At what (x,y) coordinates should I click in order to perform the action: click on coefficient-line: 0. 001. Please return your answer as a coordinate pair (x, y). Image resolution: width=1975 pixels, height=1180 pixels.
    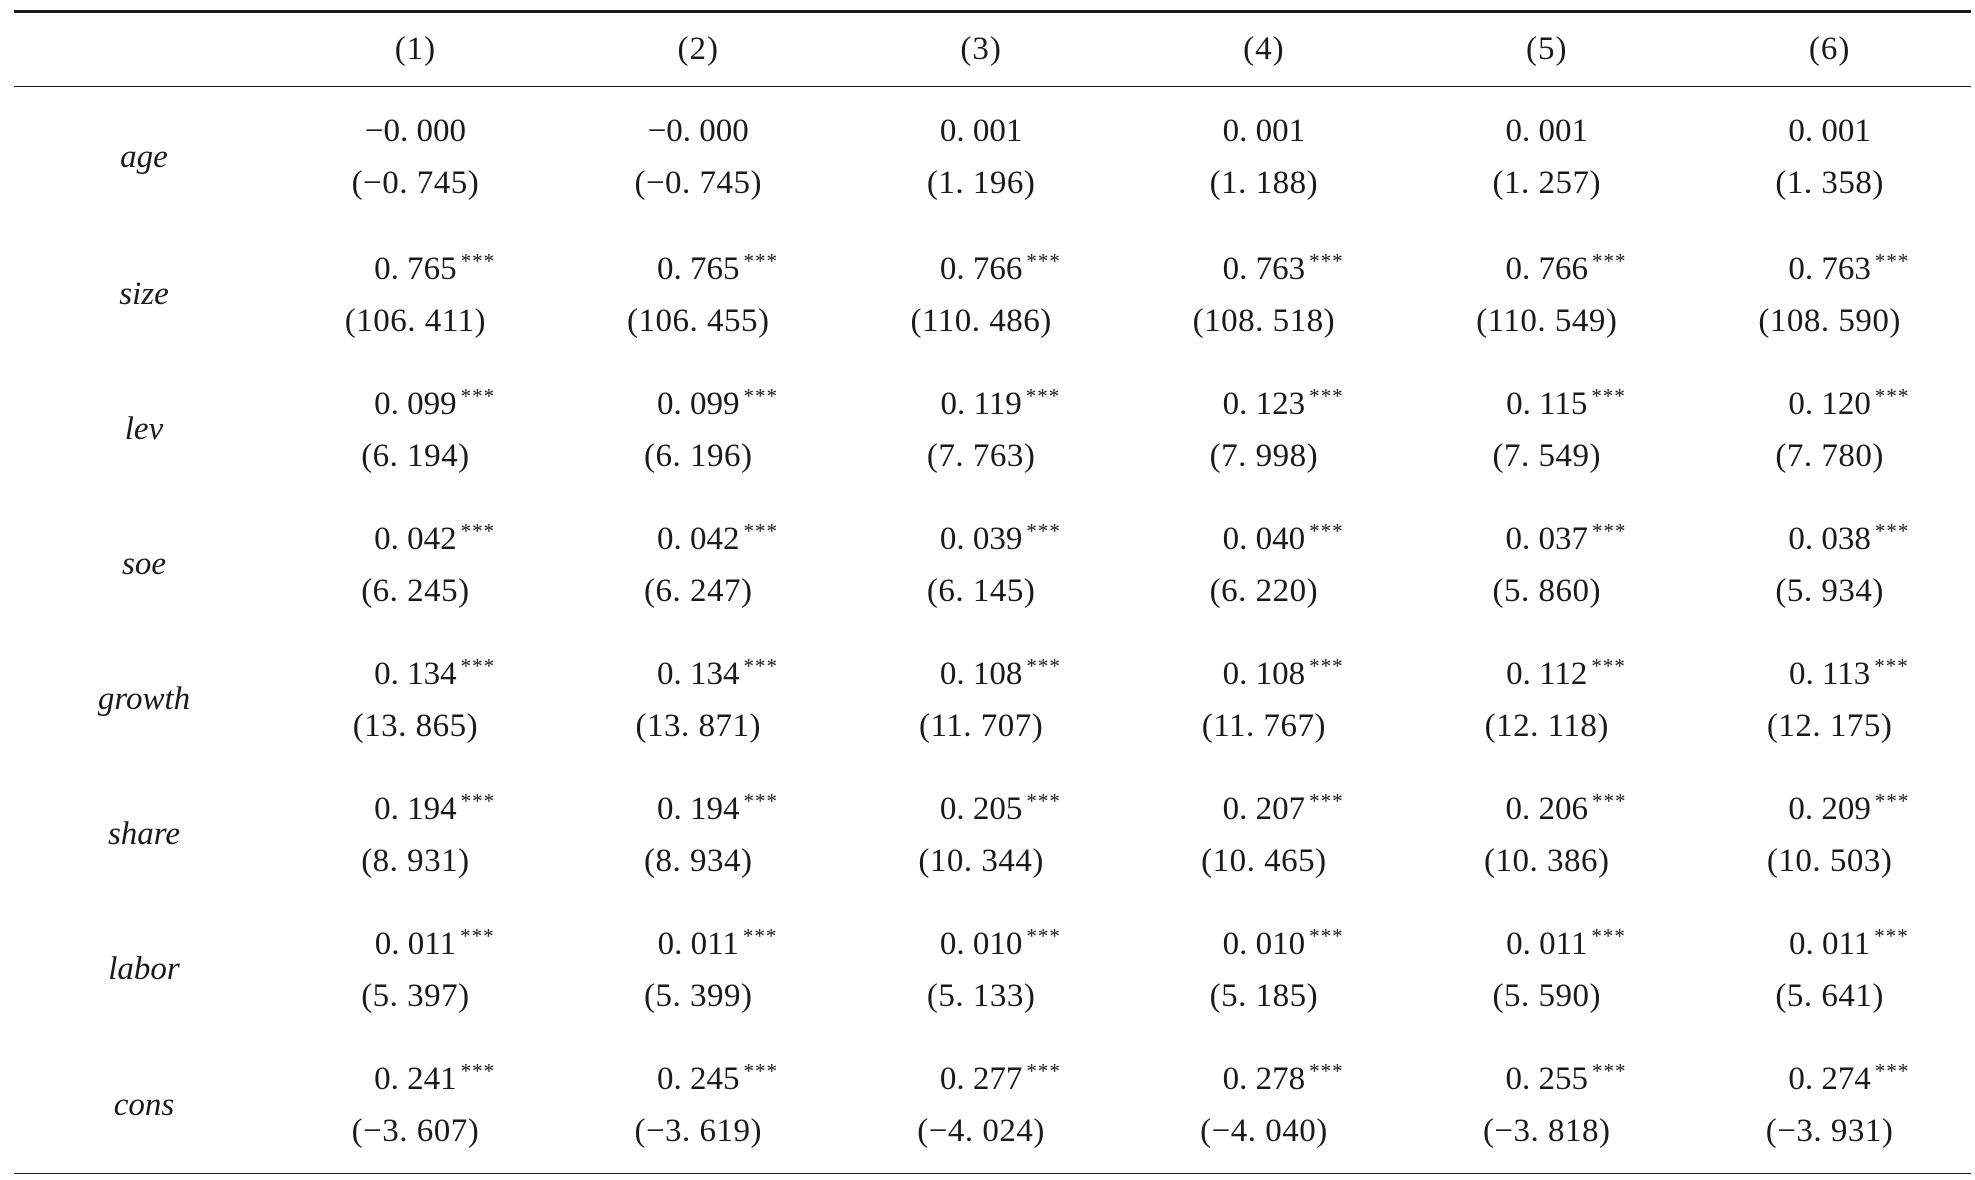
    Looking at the image, I should click on (1546, 131).